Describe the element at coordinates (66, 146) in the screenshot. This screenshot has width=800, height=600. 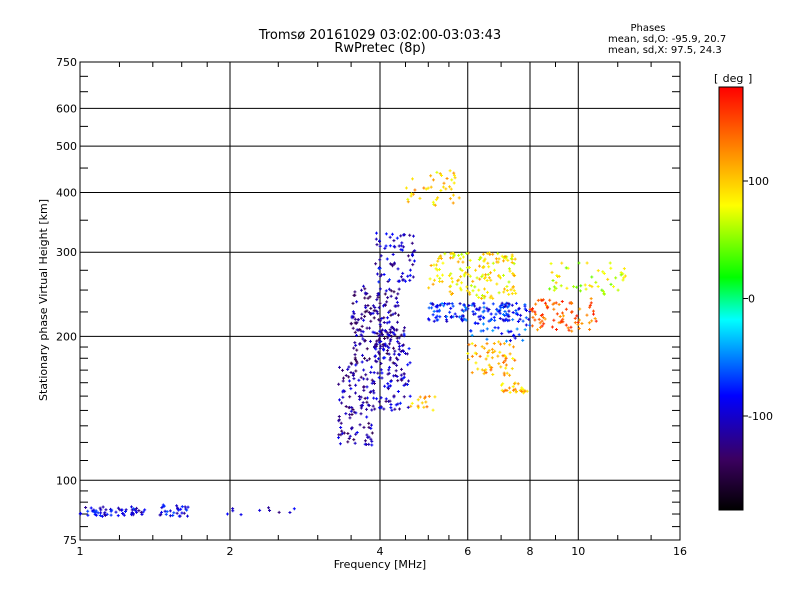
I see `y-tick-label: 500` at that location.